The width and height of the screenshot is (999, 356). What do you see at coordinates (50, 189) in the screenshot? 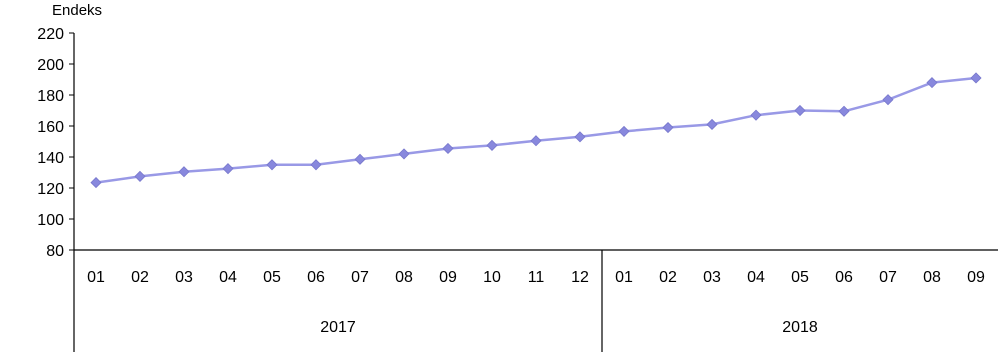
I see `y-tick-label: 120` at bounding box center [50, 189].